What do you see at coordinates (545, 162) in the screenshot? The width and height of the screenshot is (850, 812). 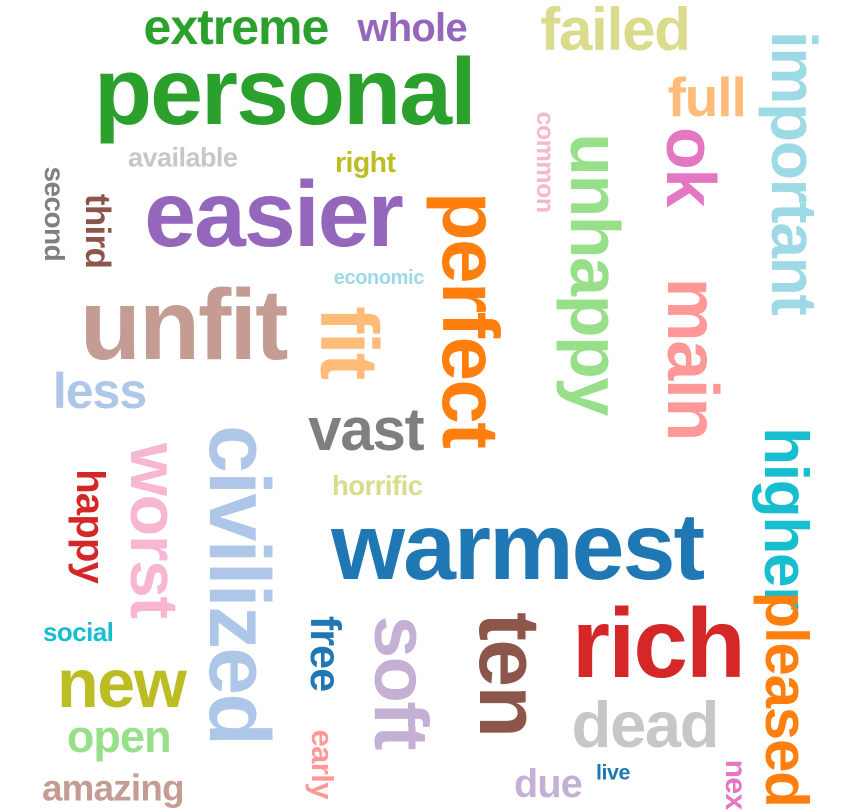 I see `word-common: common` at bounding box center [545, 162].